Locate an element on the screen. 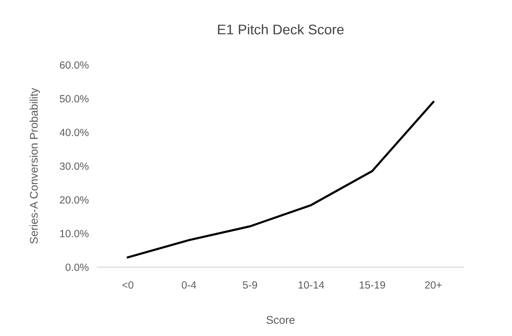 This screenshot has height=336, width=512. chart-title: E1 Pitch Deck Score is located at coordinates (281, 29).